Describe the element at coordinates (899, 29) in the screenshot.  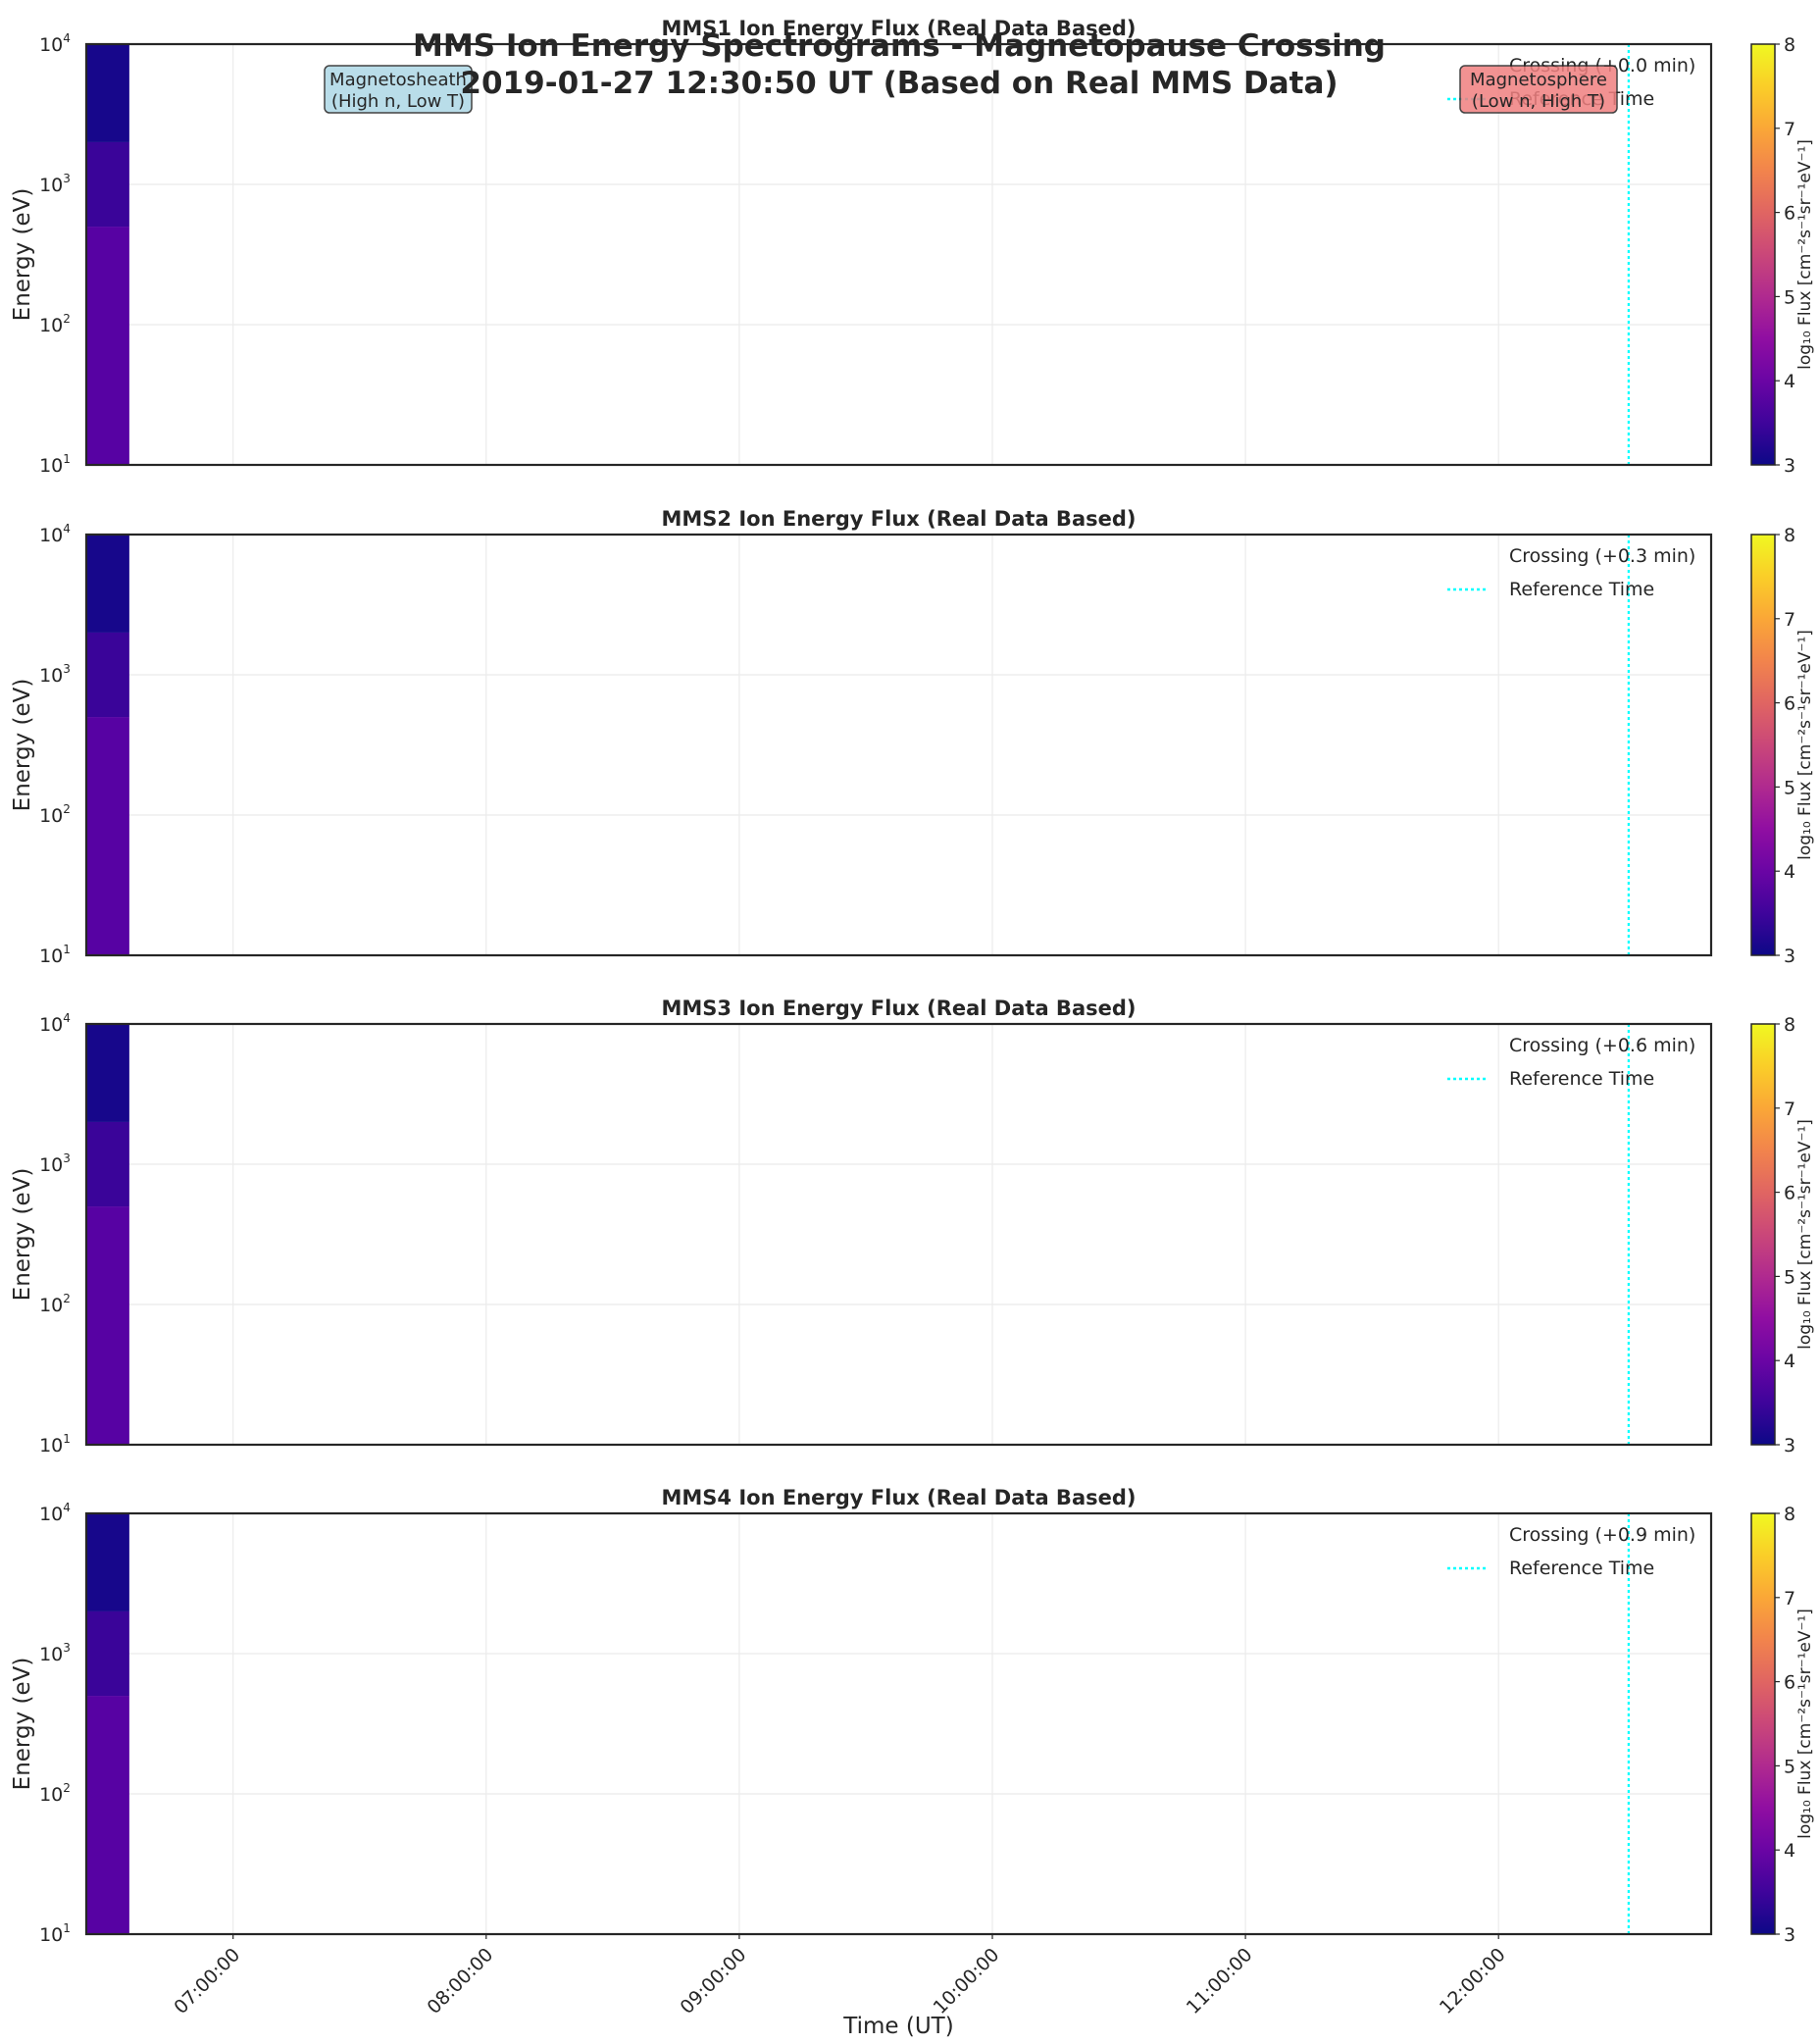
I see `panel-title: MMS1 Ion Energy Flux (Real Data Based)` at that location.